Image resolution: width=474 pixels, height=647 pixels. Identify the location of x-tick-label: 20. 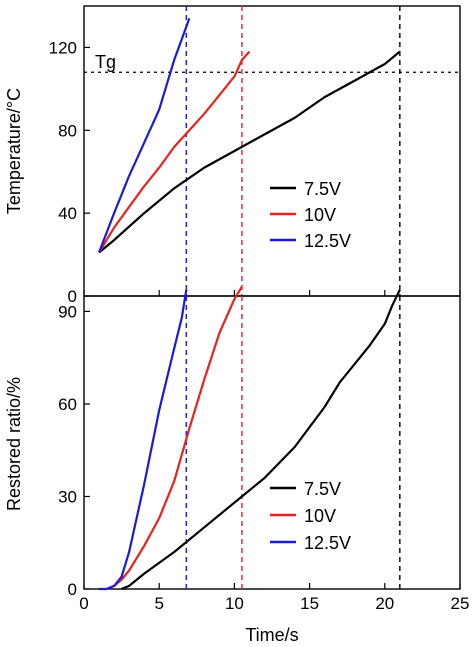
(384, 603).